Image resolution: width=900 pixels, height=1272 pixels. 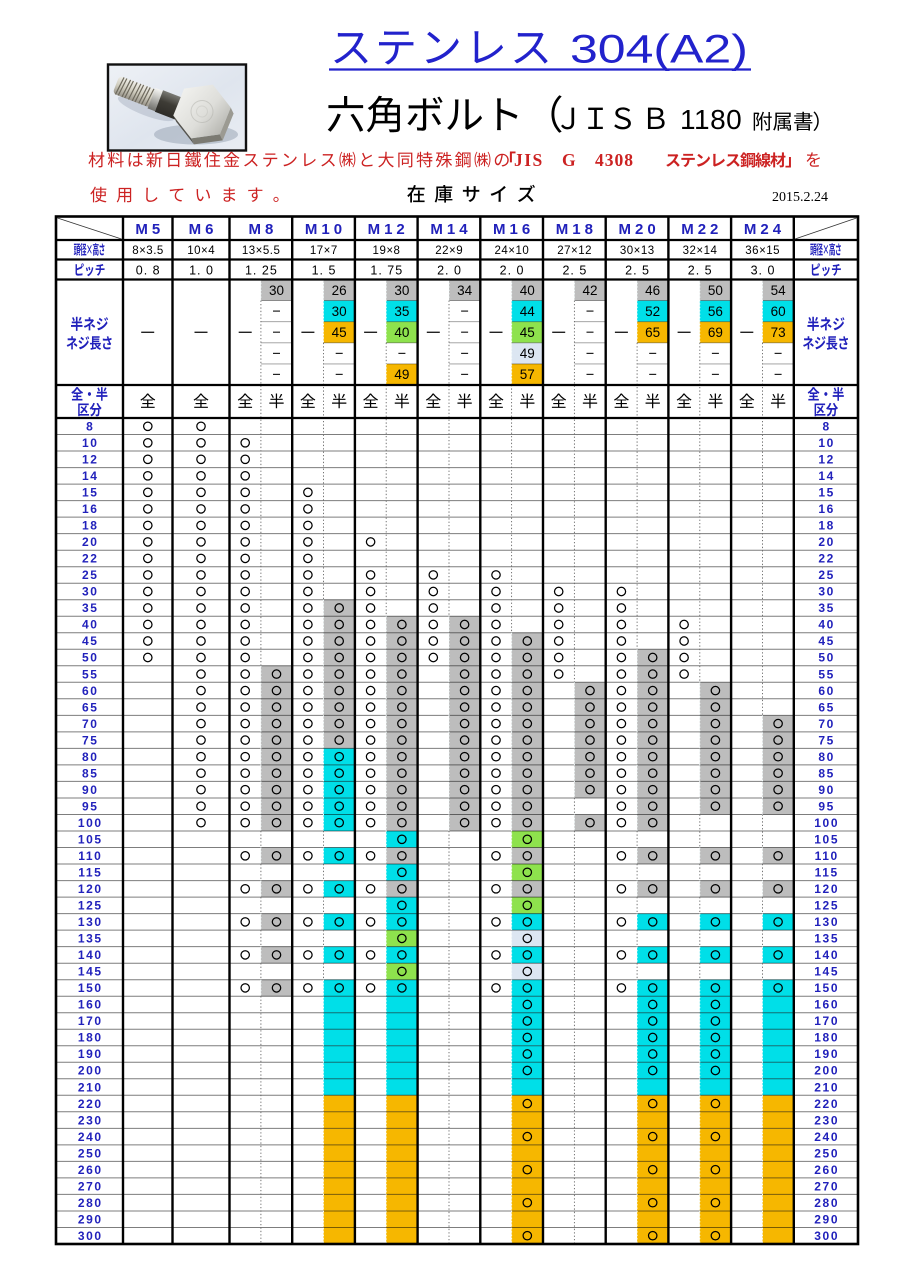 I want to click on svg-text: 1. 75, so click(x=386, y=271).